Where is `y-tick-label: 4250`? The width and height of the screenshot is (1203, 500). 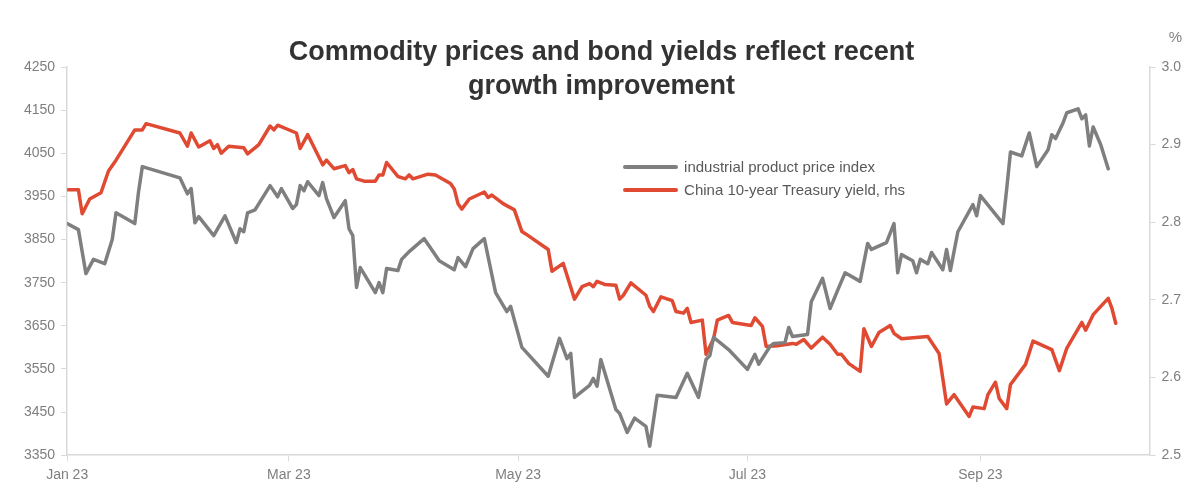 y-tick-label: 4250 is located at coordinates (39, 65).